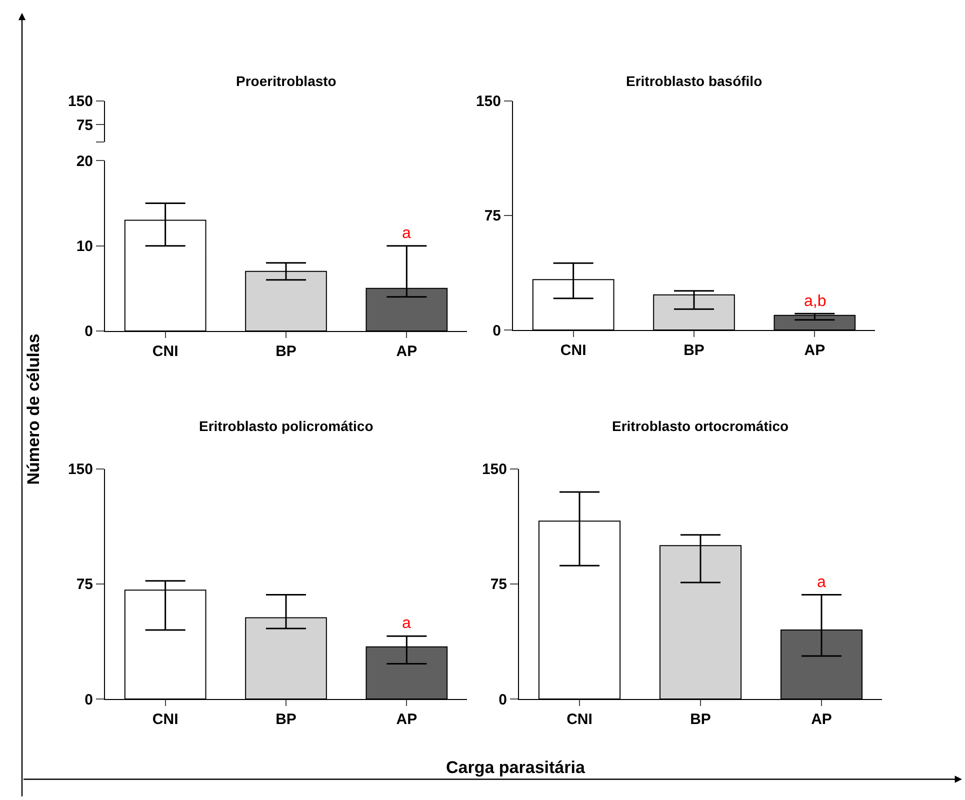 The image size is (965, 800). I want to click on chart-title: Eritroblasto basófilo, so click(694, 81).